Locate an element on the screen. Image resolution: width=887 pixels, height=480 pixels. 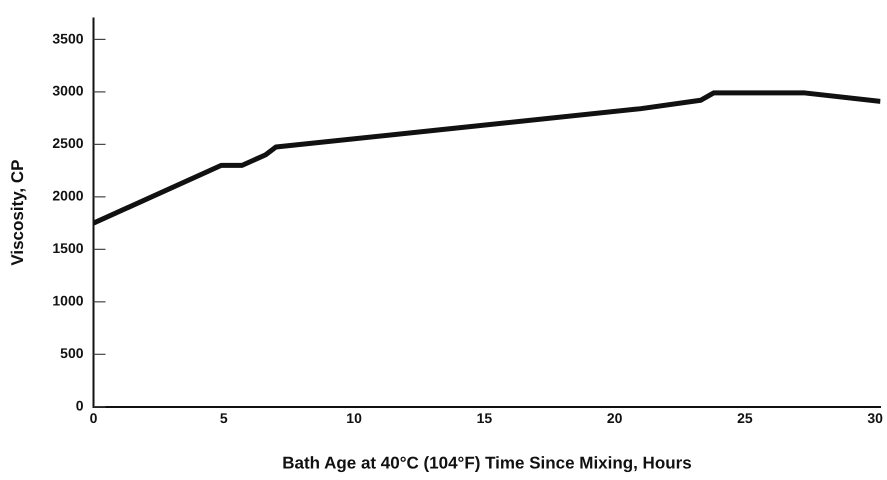
y-tick-label: 1000 is located at coordinates (68, 300).